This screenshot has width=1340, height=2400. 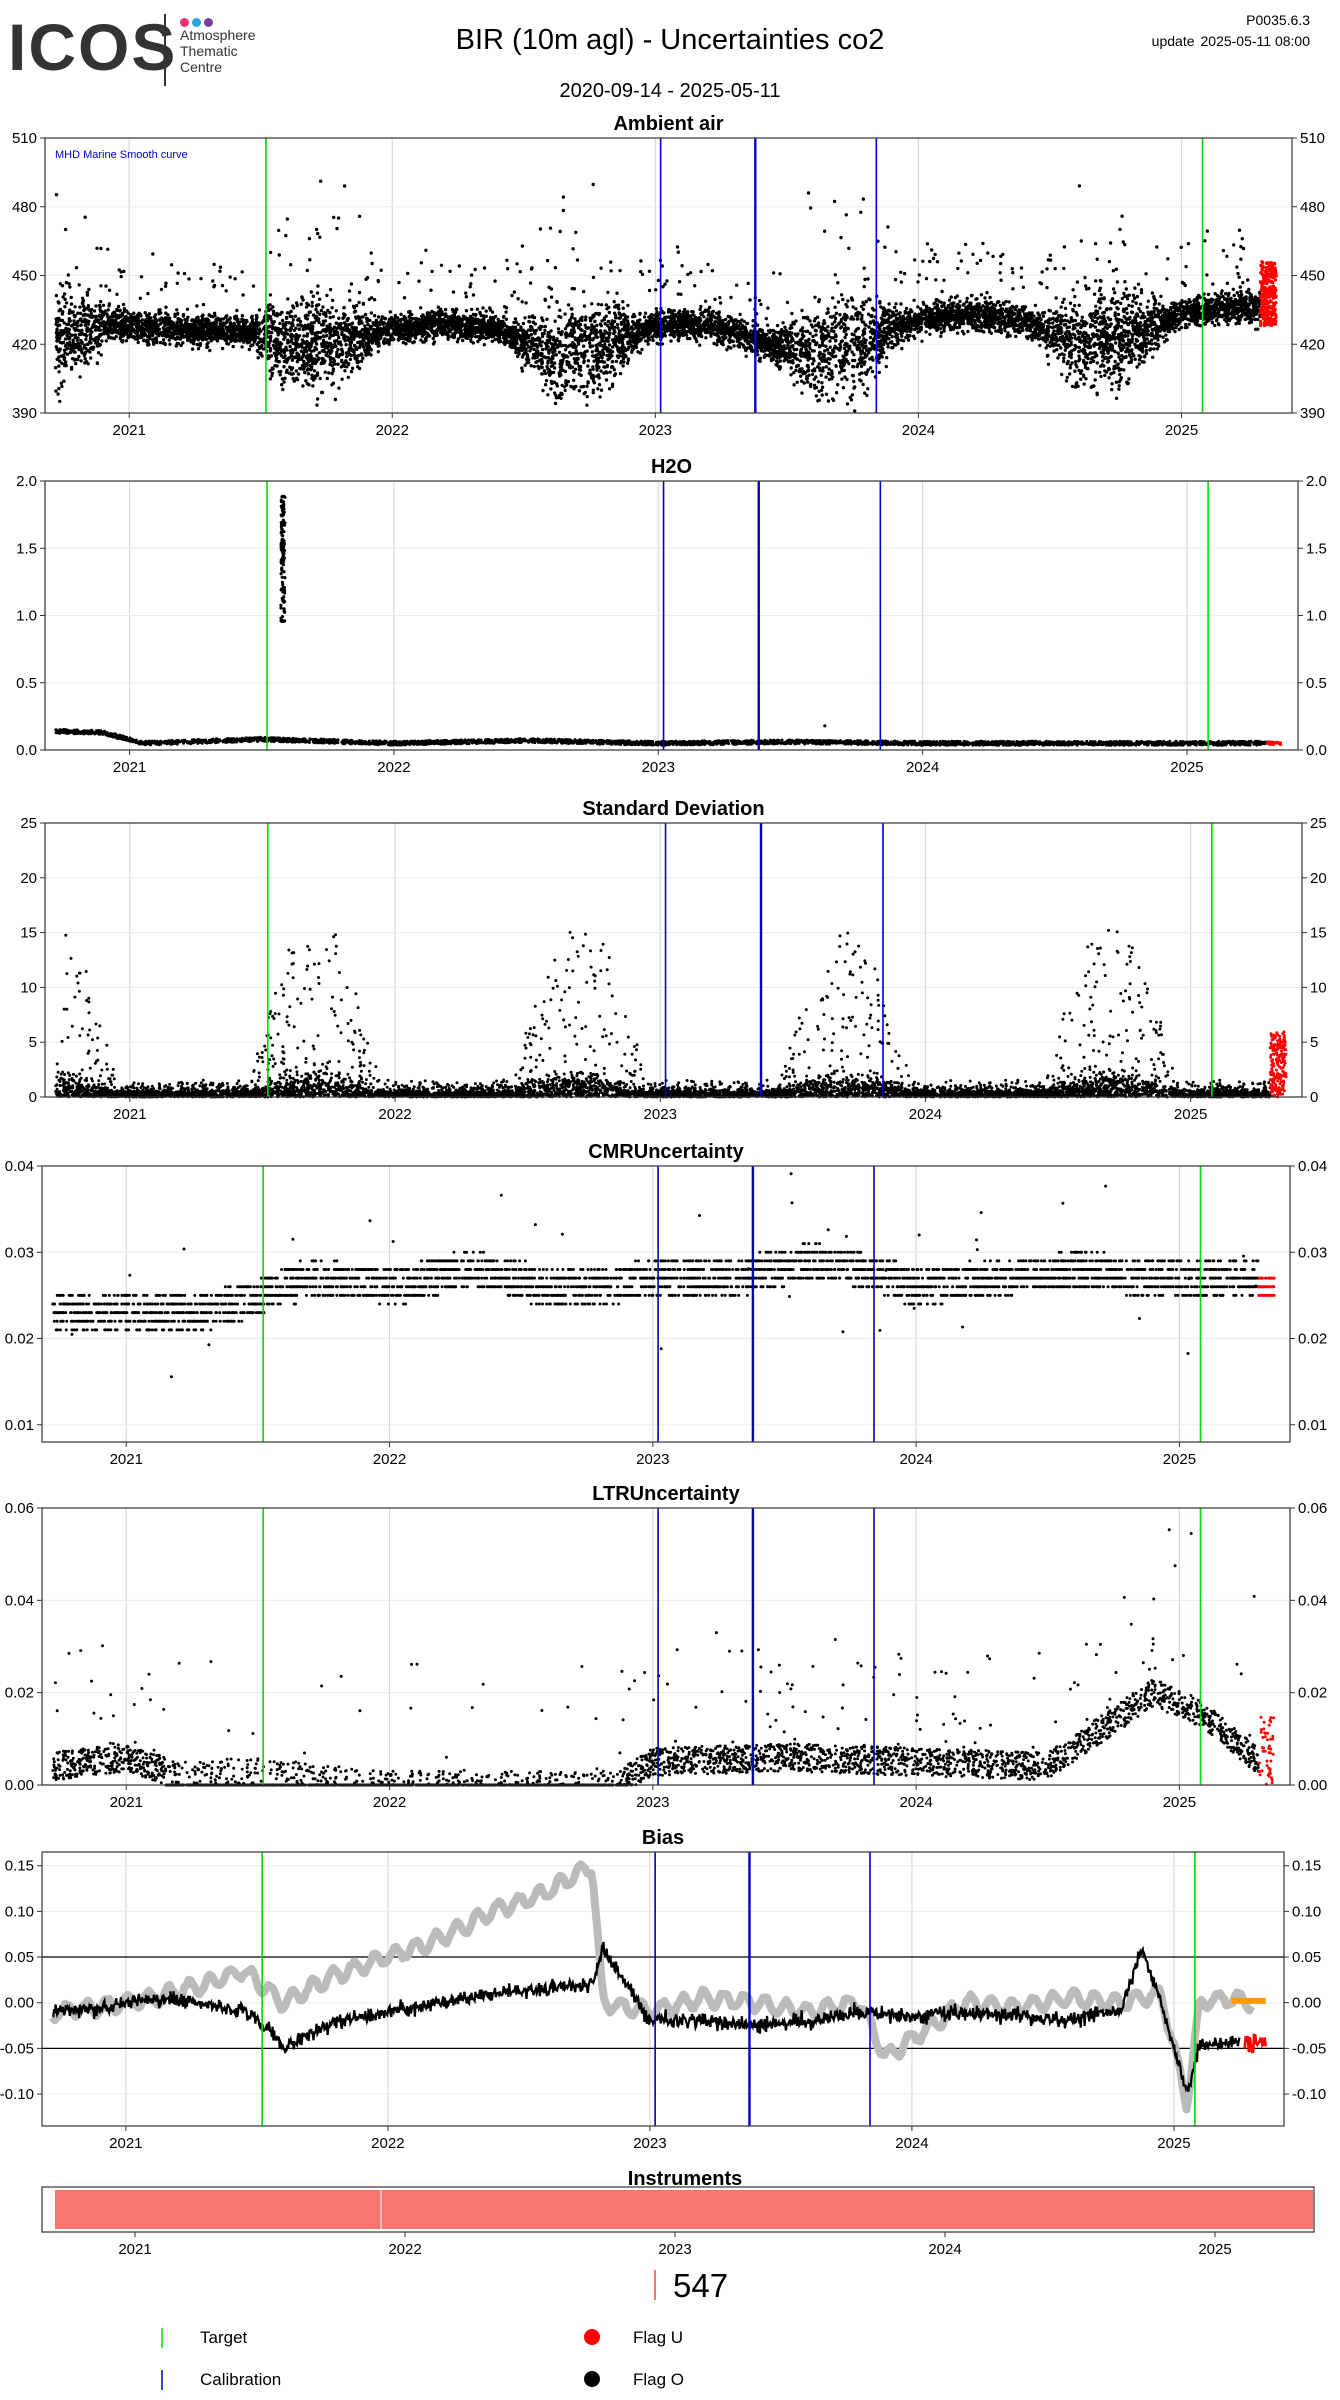 I want to click on y-tick-label: 0.03, so click(x=19, y=1252).